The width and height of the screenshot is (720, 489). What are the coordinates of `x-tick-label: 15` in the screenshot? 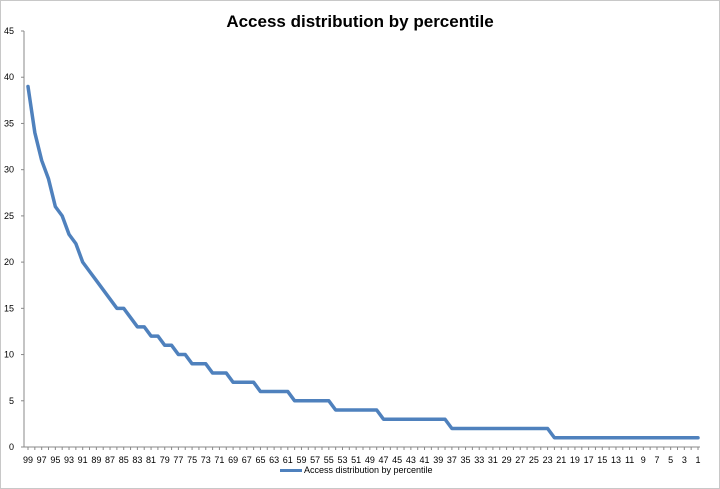 It's located at (602, 460).